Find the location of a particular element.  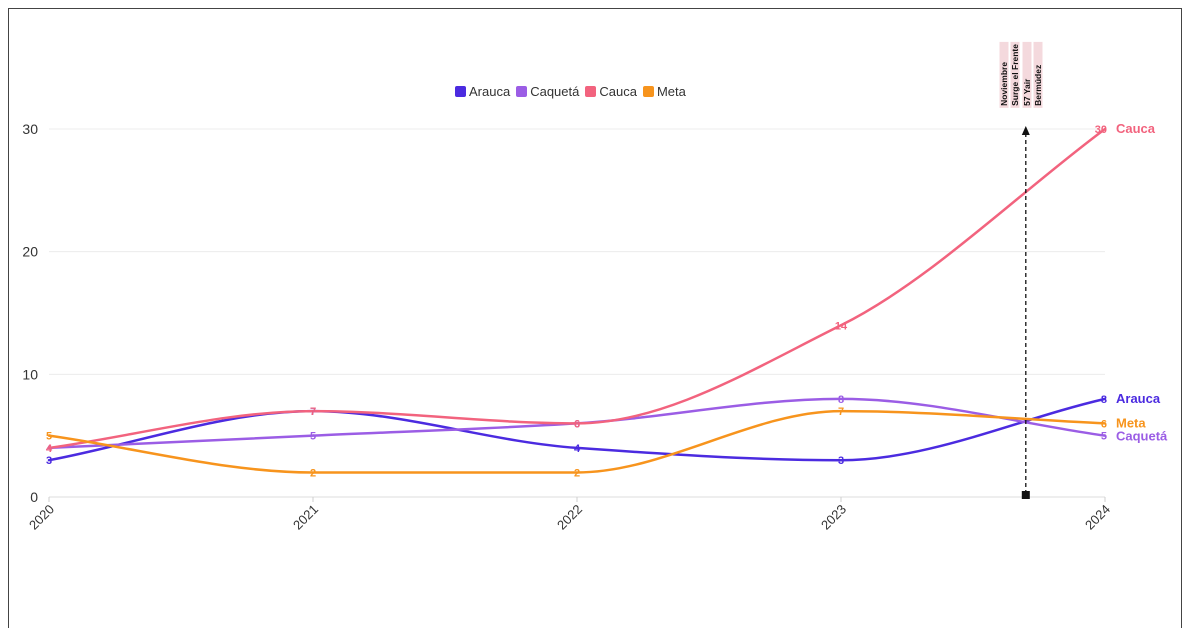

annotation-line: Noviembre is located at coordinates (1004, 75).